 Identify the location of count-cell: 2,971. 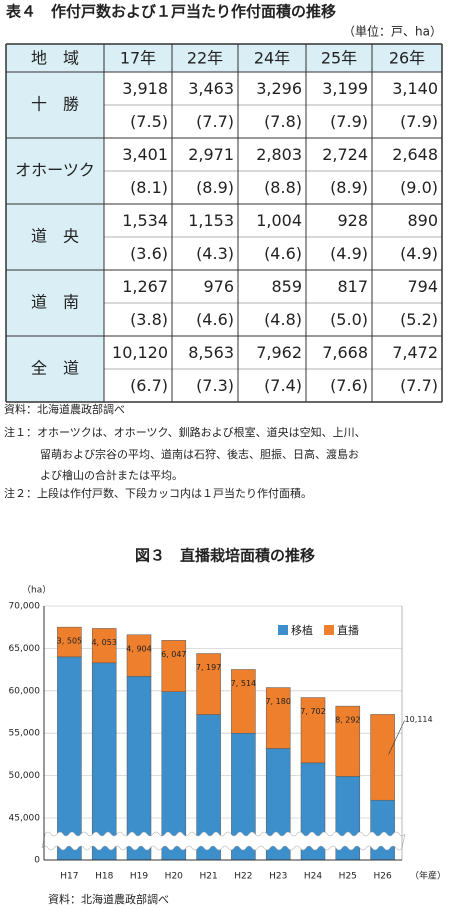
(211, 154).